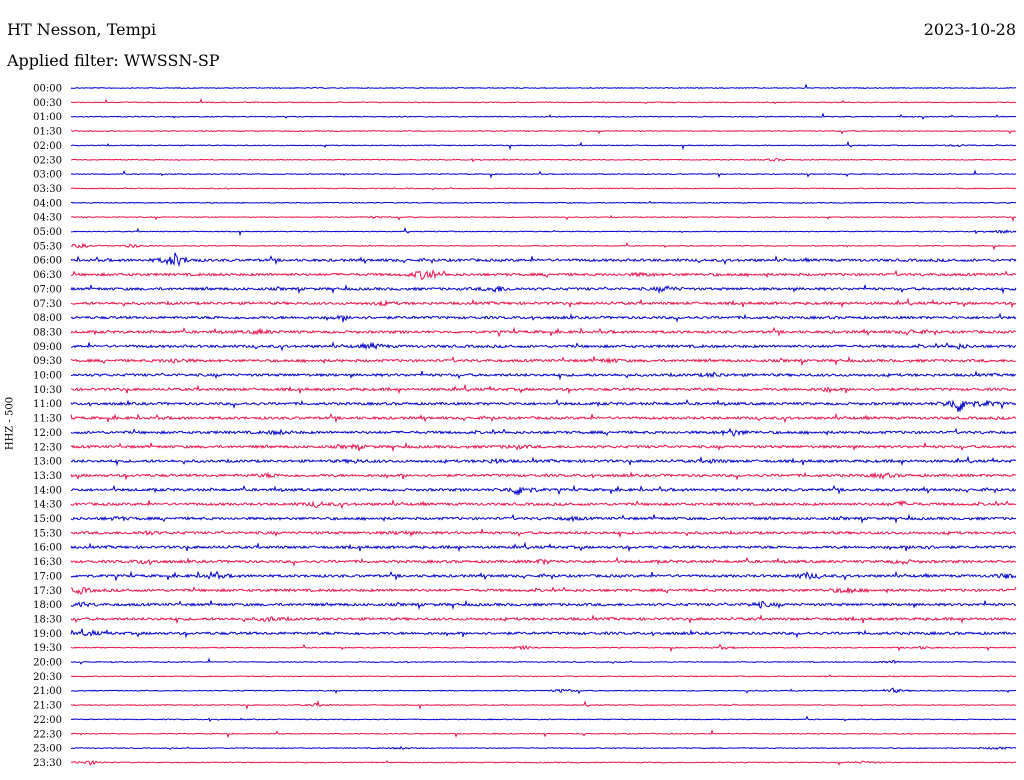 The image size is (1024, 780). Describe the element at coordinates (47, 462) in the screenshot. I see `time-label: 13:00` at that location.